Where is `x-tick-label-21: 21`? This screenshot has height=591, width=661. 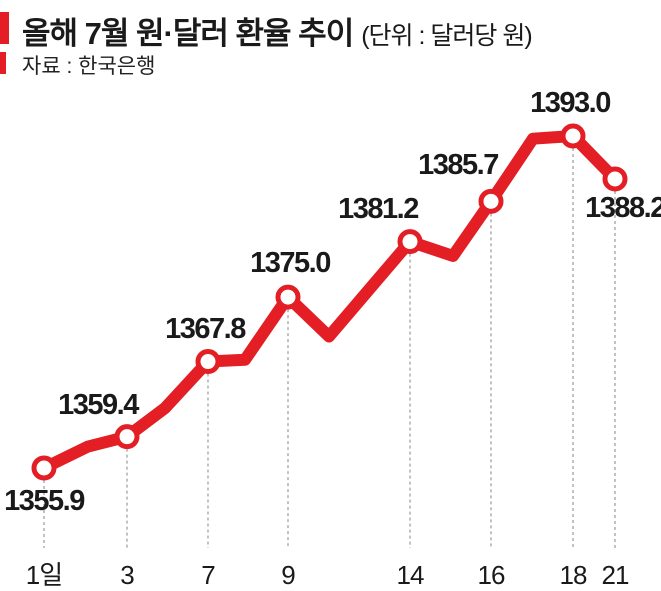
x-tick-label-21: 21 is located at coordinates (615, 575).